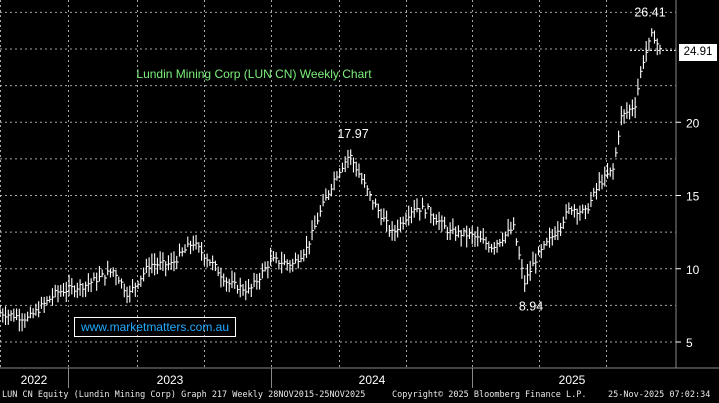 The width and height of the screenshot is (719, 403). Describe the element at coordinates (34, 380) in the screenshot. I see `x-tick-label: 2022` at that location.